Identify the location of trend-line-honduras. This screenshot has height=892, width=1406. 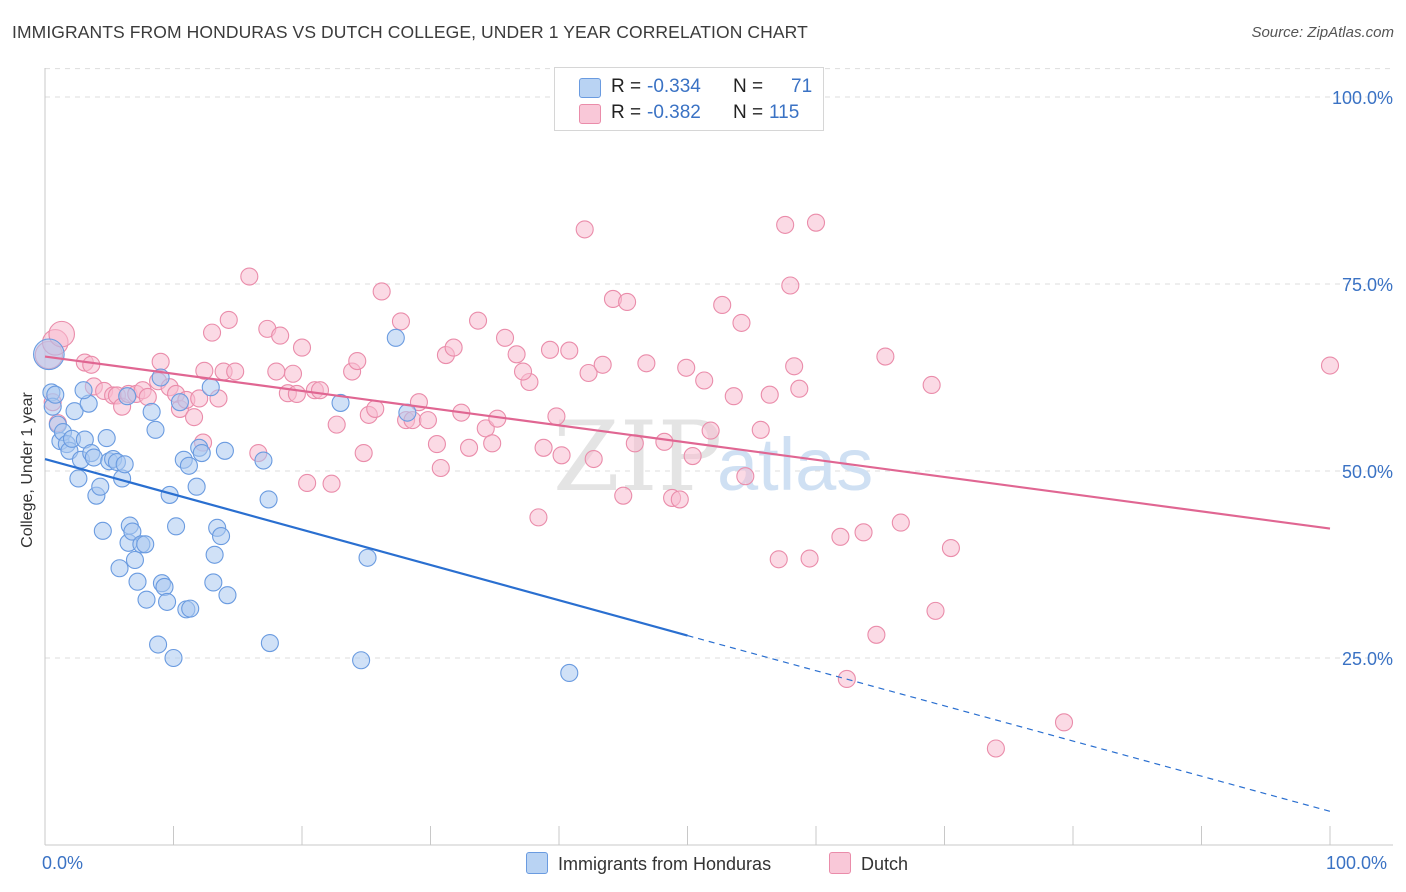
(366, 547).